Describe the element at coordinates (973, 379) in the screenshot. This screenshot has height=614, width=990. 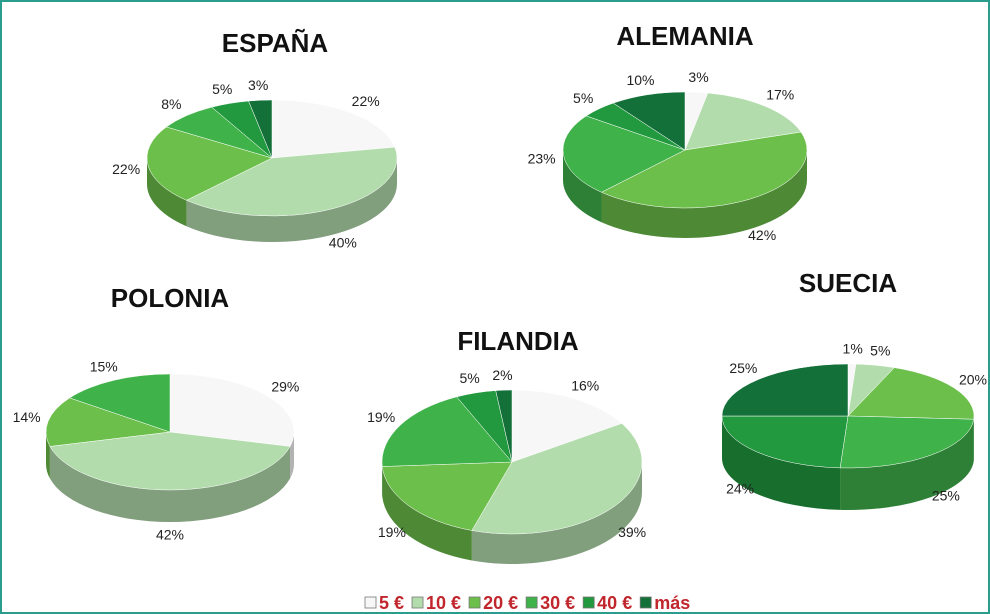
I see `data-label: 20%` at that location.